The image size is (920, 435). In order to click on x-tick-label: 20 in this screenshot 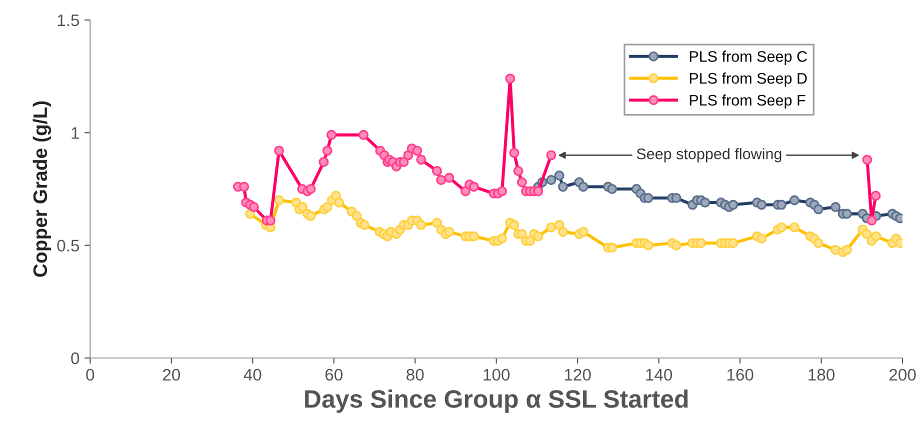, I will do `click(171, 374)`.